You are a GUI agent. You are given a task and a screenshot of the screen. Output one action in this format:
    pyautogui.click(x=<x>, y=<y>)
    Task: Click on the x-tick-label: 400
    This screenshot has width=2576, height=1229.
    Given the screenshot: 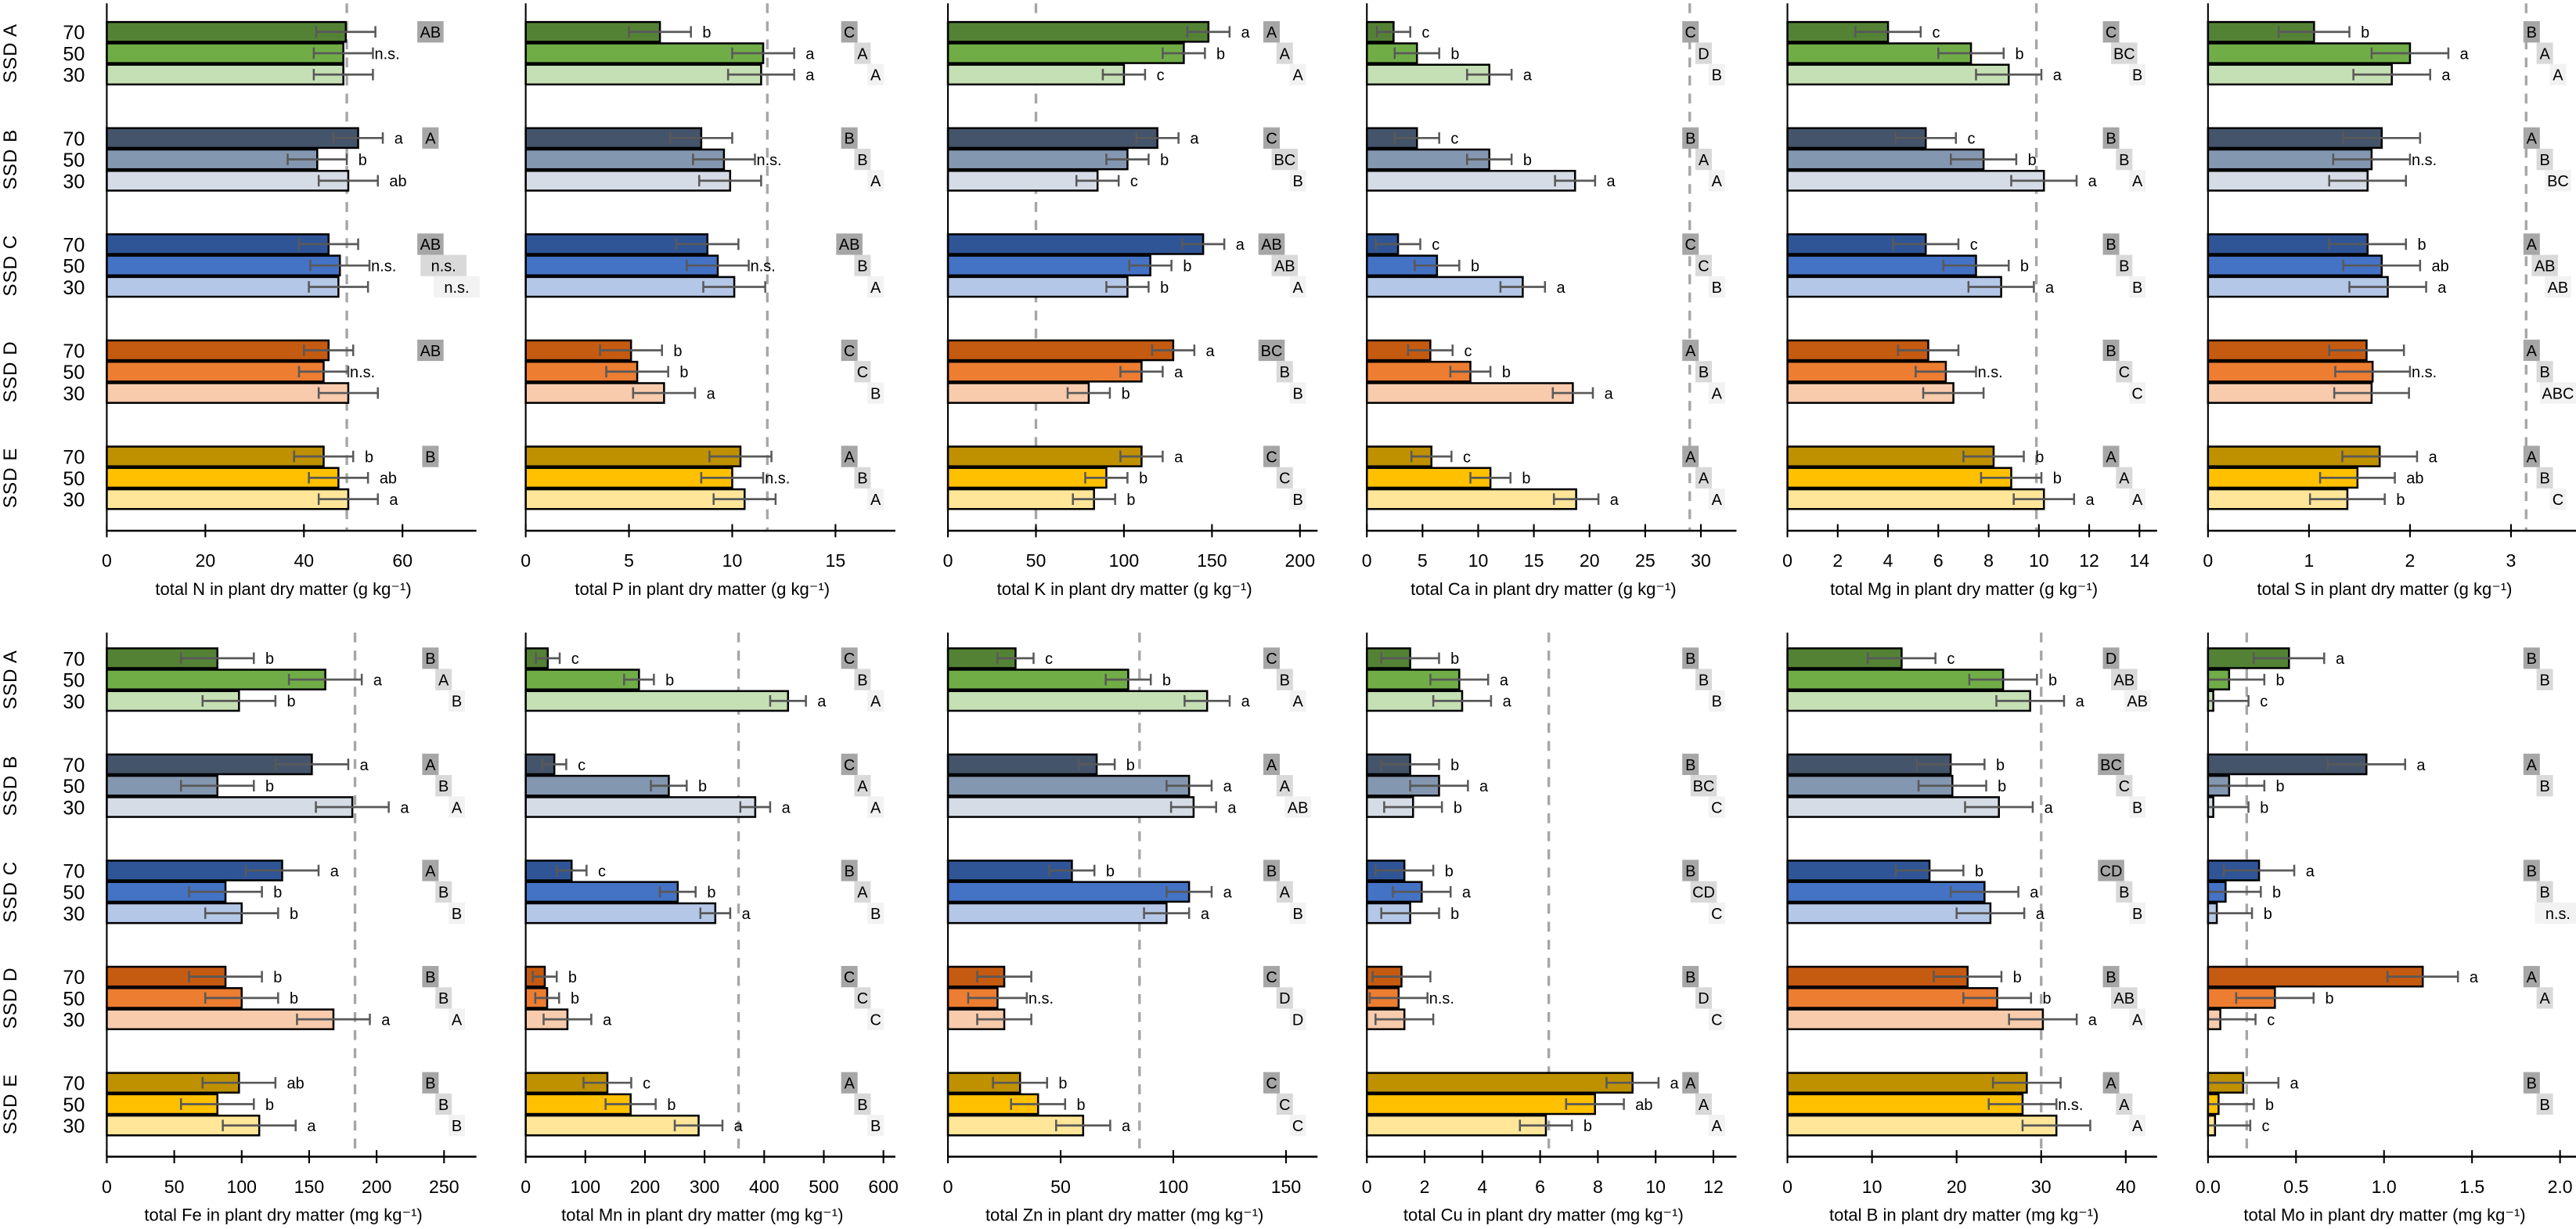 What is the action you would take?
    pyautogui.click(x=764, y=1187)
    